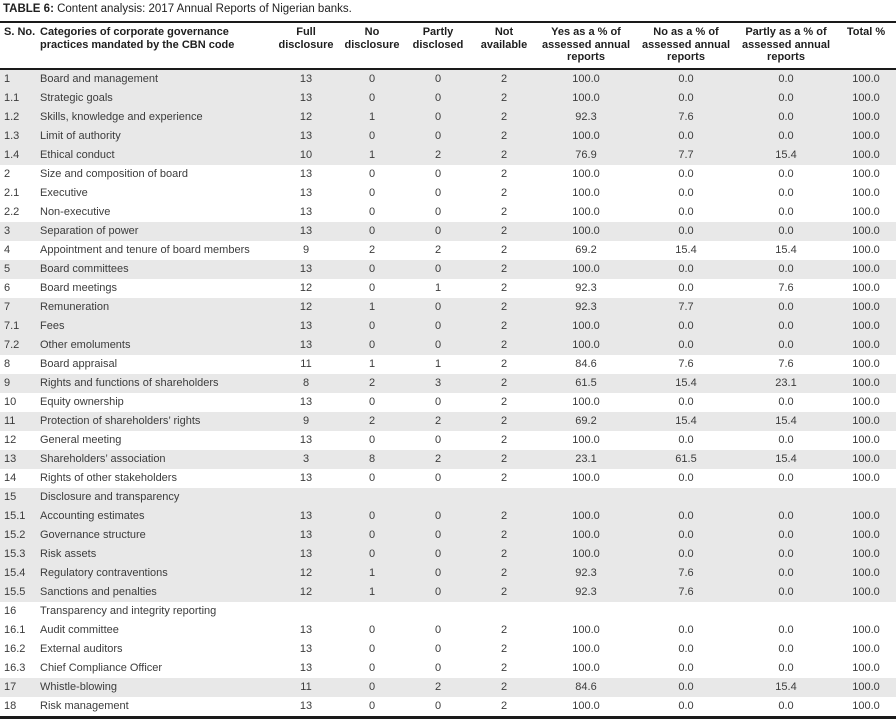 The height and width of the screenshot is (719, 896). I want to click on cell-category: Audit committee, so click(79, 630).